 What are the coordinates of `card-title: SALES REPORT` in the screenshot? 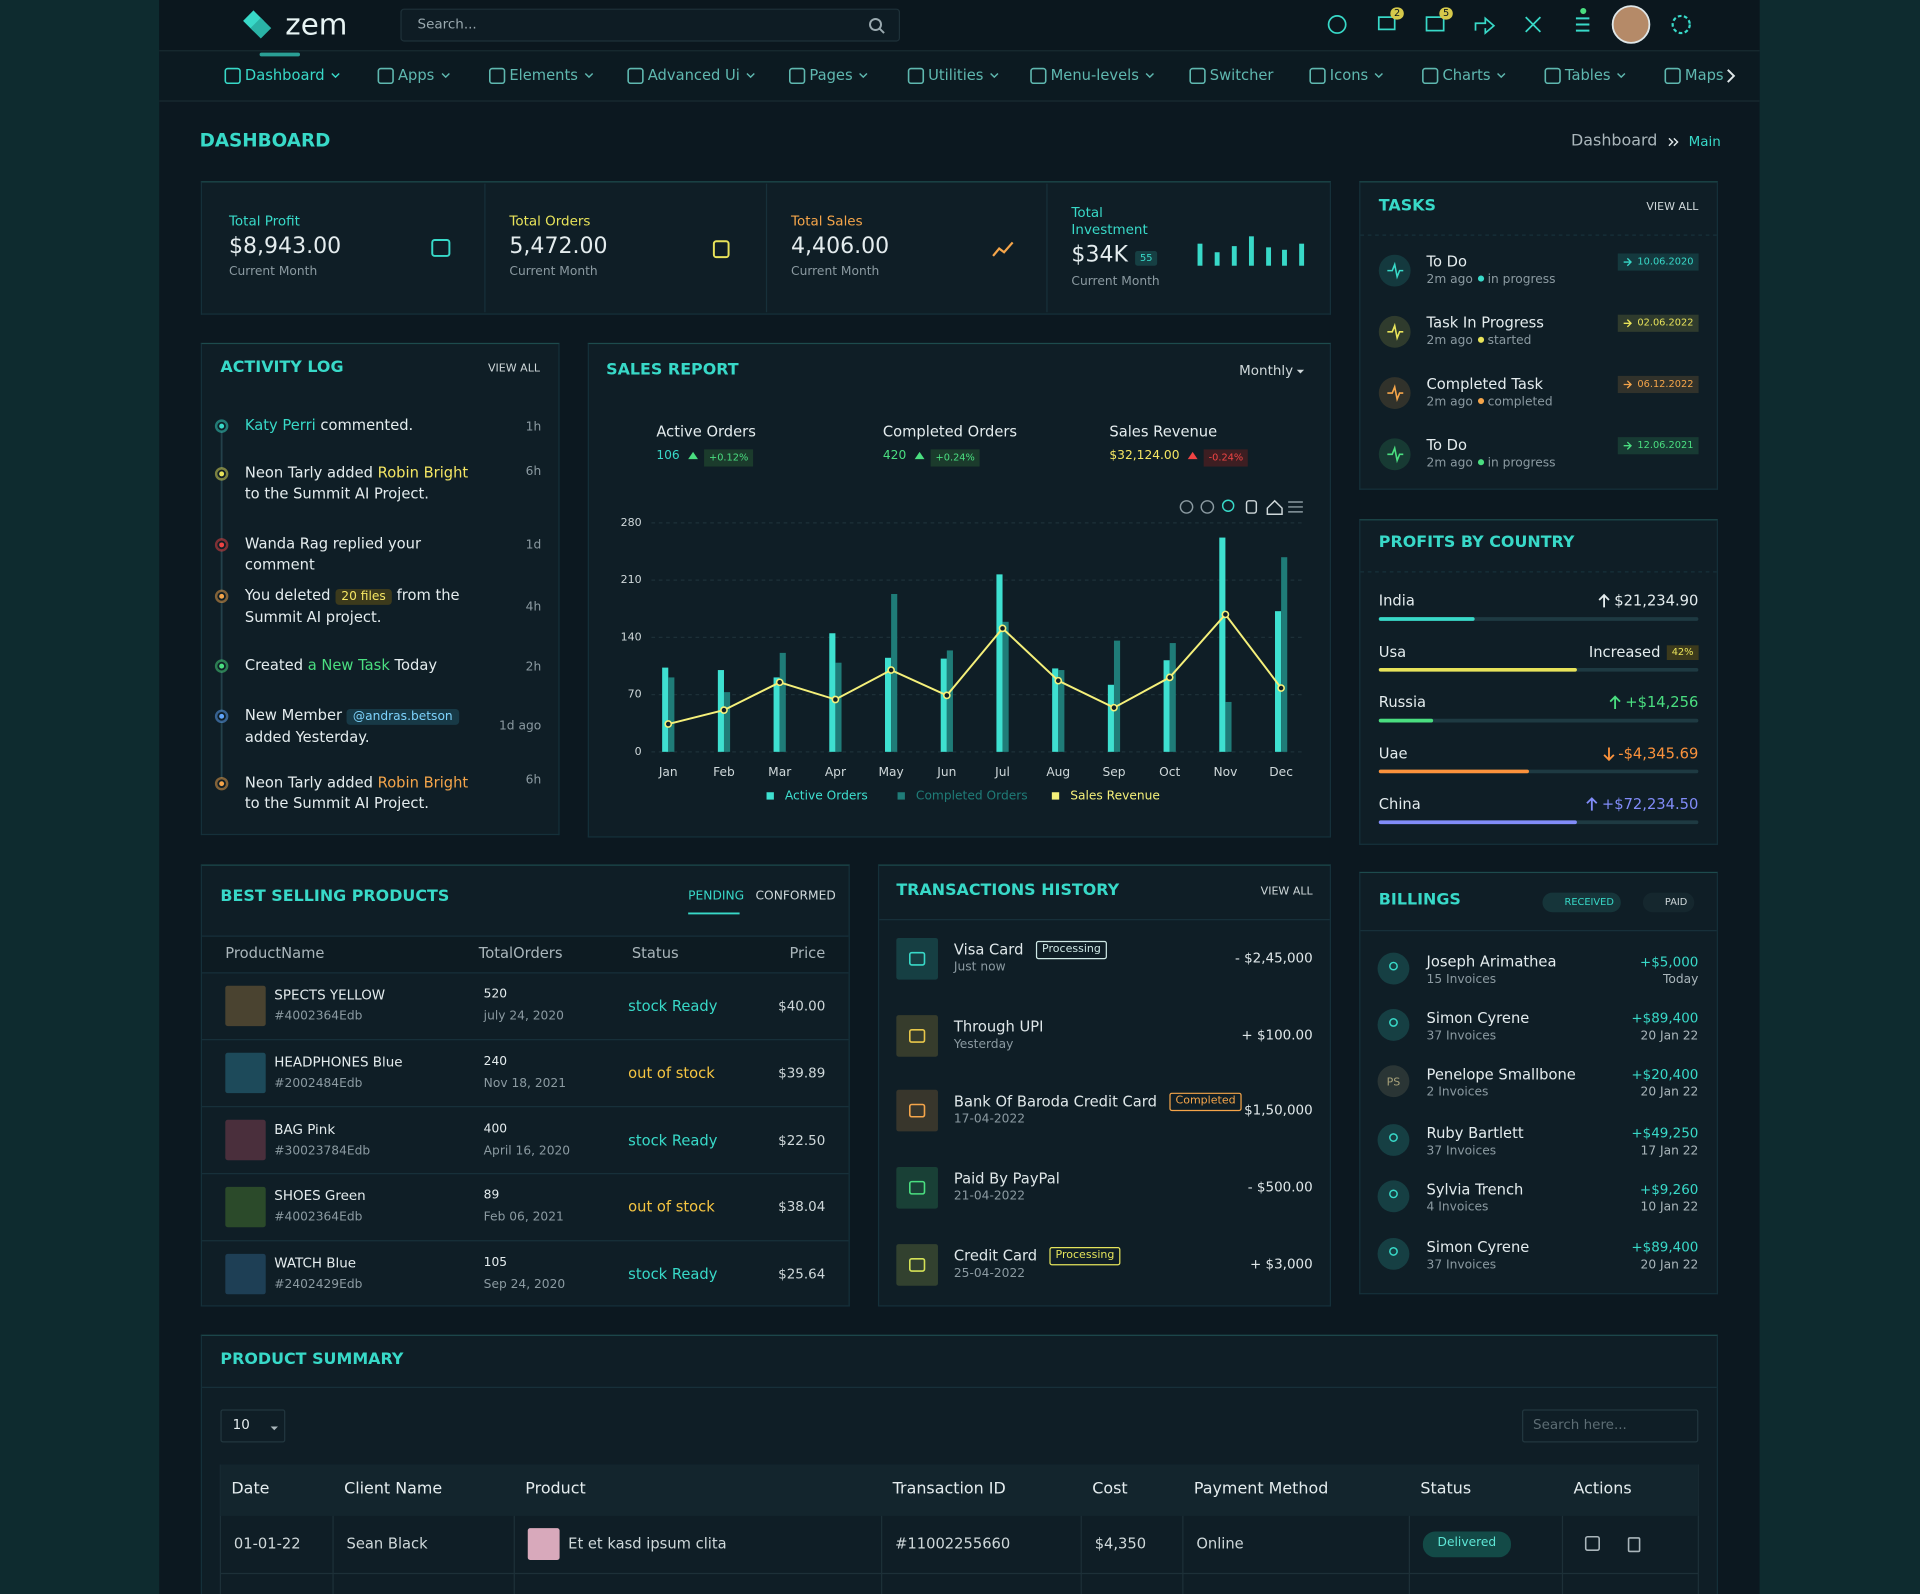 It's located at (672, 370).